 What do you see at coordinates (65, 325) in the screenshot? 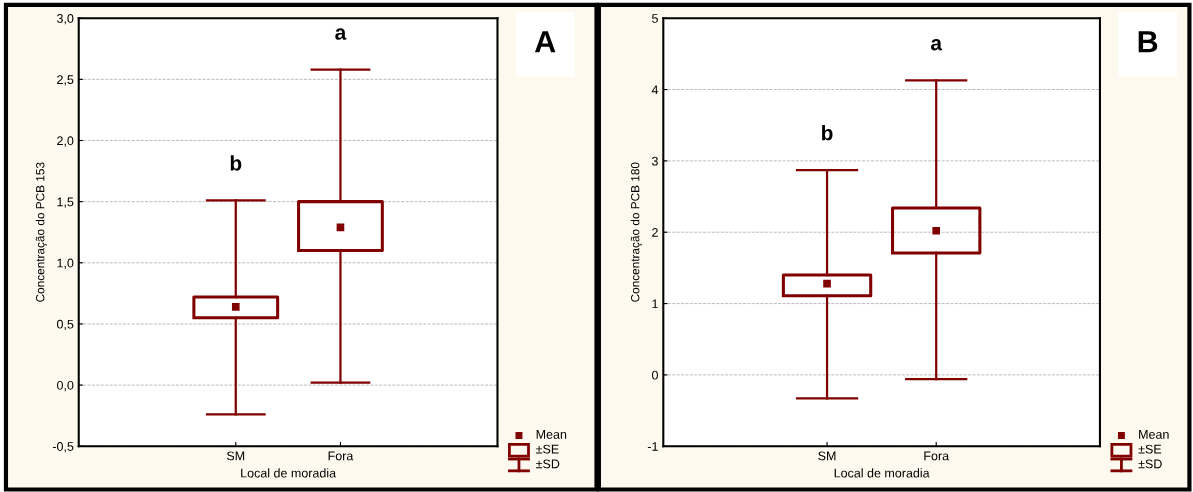
I see `y-tick-label: 0,5` at bounding box center [65, 325].